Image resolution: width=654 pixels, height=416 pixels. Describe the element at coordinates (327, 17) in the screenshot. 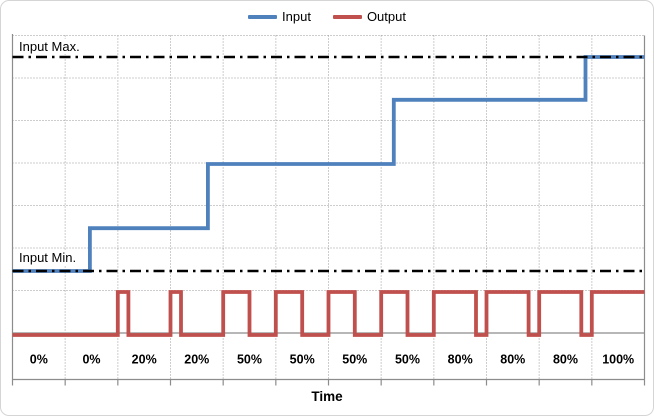

I see `chart-legend: Input Output` at that location.